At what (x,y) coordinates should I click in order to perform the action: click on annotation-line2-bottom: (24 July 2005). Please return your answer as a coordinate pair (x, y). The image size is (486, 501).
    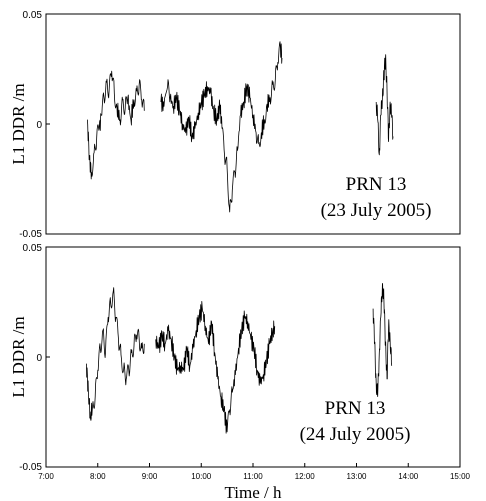
    Looking at the image, I should click on (355, 434).